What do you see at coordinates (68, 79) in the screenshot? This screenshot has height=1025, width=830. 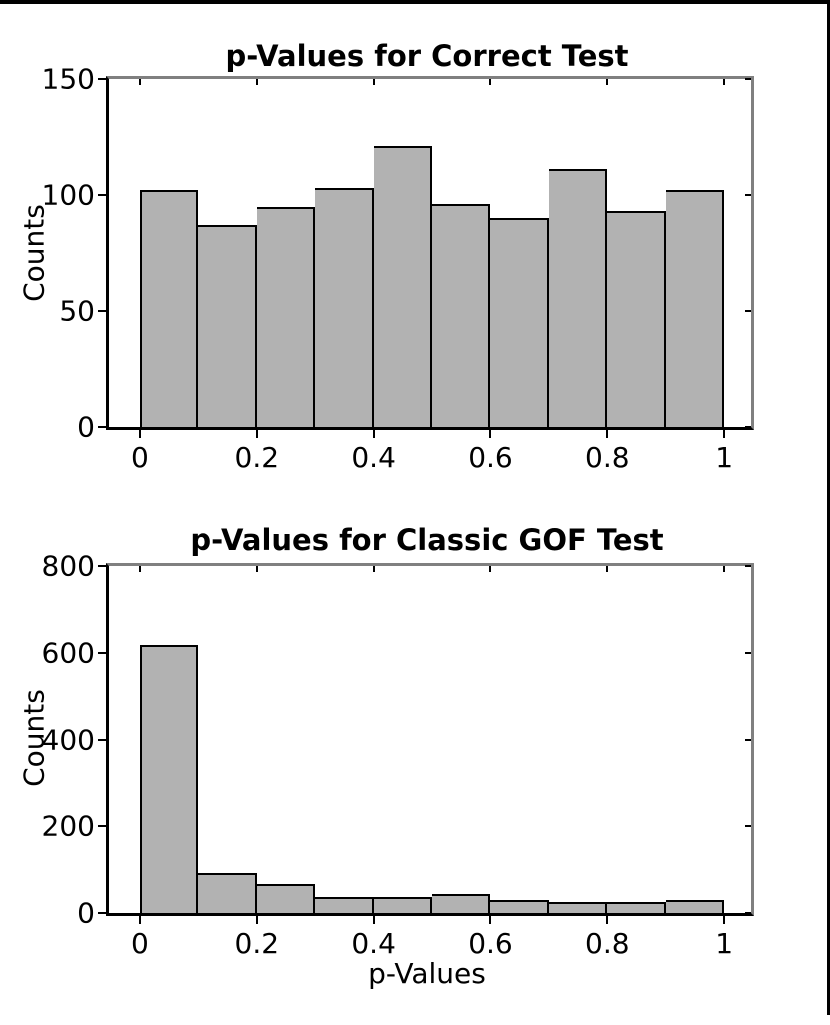 I see `y-tick-label: 150` at bounding box center [68, 79].